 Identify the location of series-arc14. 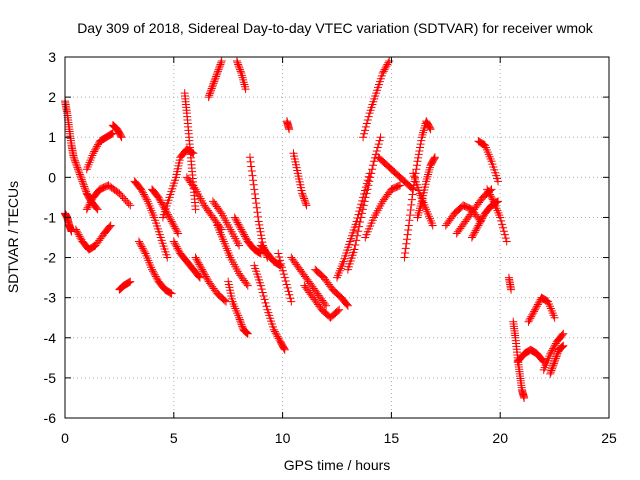
(204, 203).